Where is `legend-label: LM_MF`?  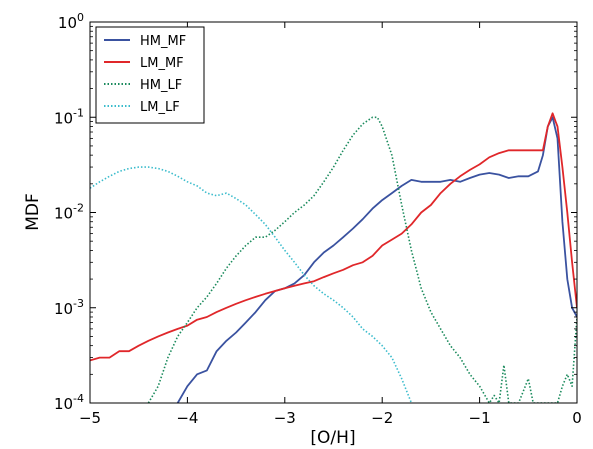
legend-label: LM_MF is located at coordinates (162, 63).